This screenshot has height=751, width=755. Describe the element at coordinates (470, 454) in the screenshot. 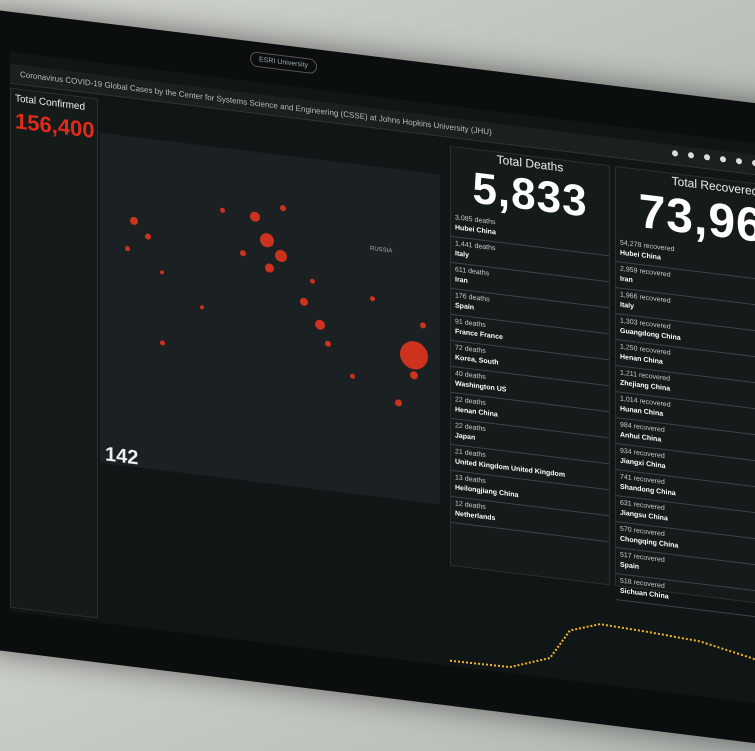

I see `item-count: 21 deaths` at that location.